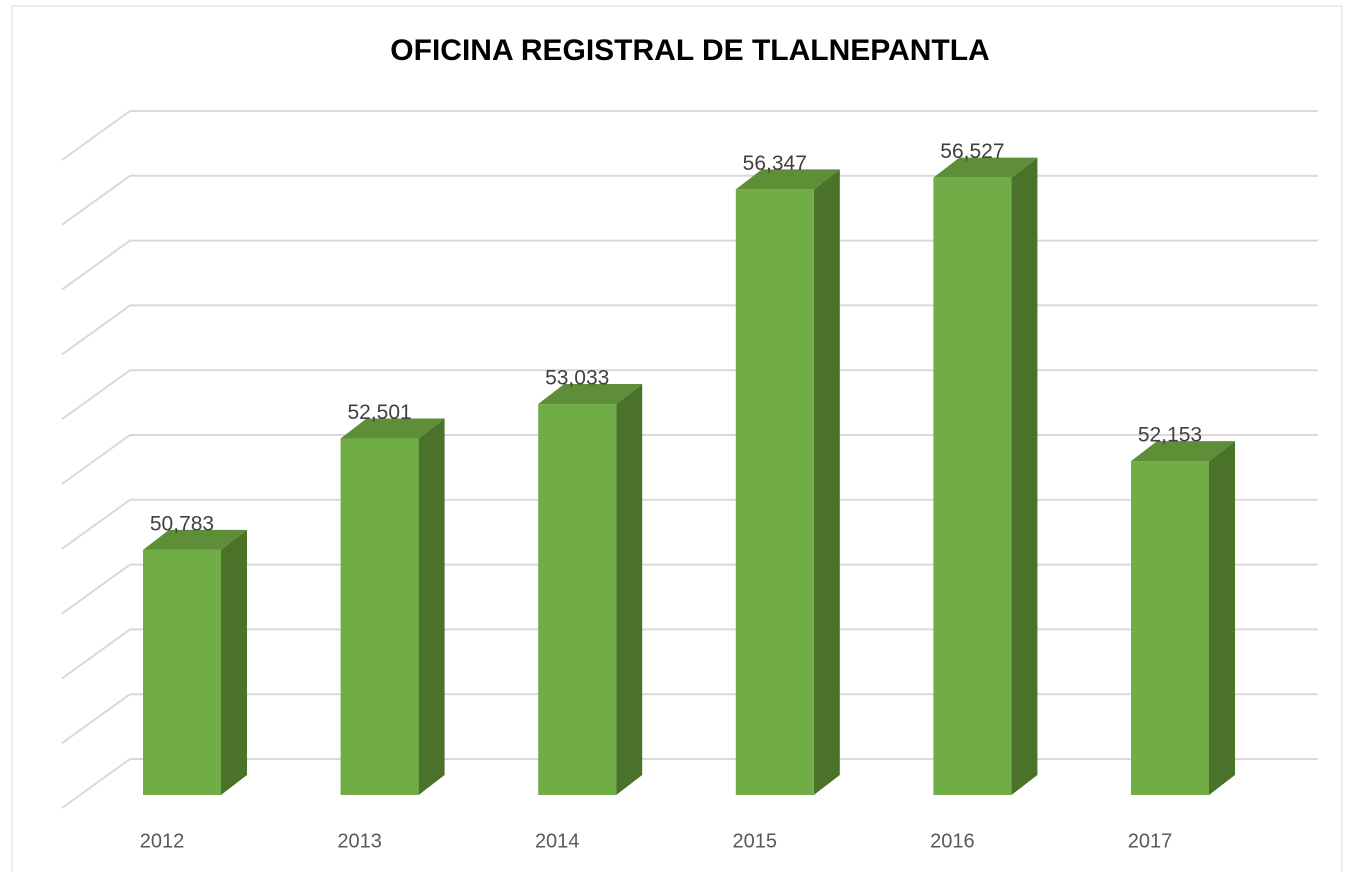 This screenshot has height=872, width=1353. I want to click on x-tick-label: 2012, so click(162, 841).